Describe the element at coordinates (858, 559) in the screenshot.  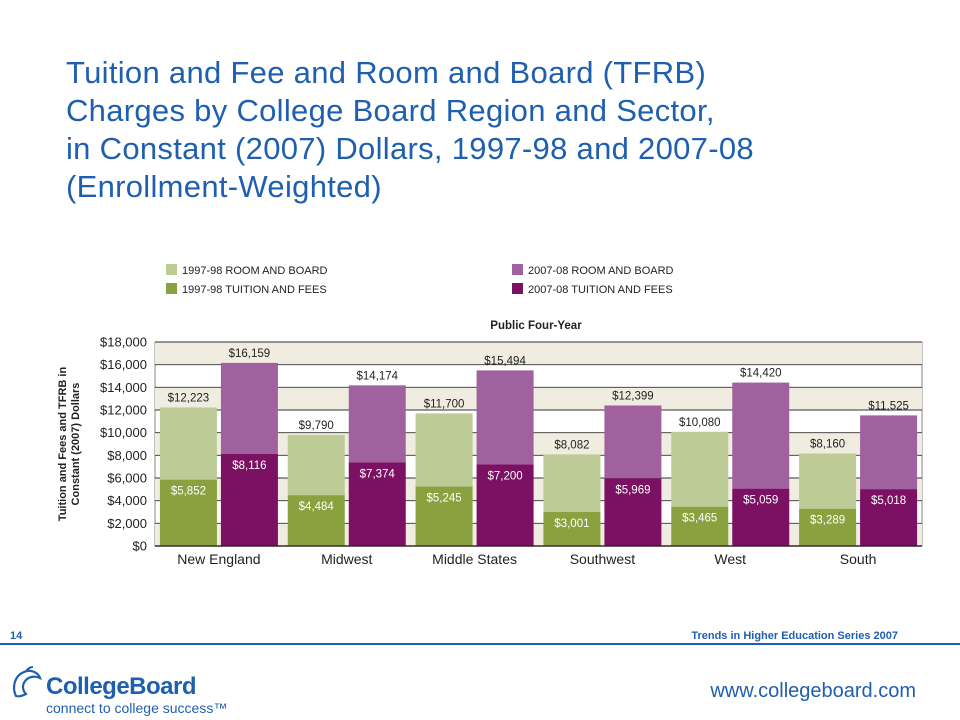
I see `x-category-label: South` at that location.